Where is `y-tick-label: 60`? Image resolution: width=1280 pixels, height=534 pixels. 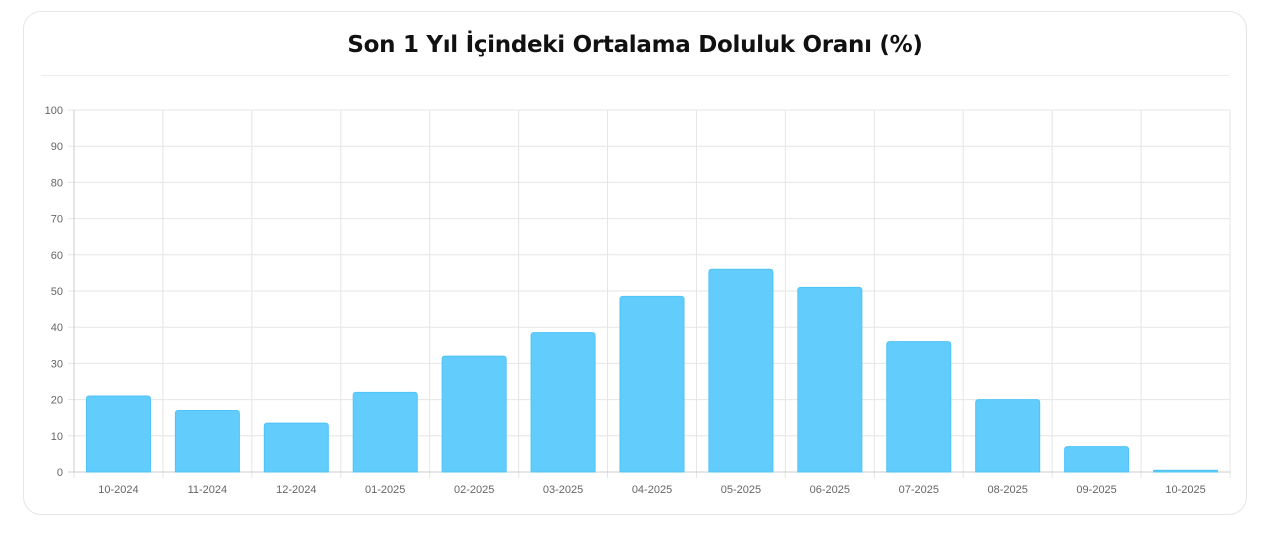
y-tick-label: 60 is located at coordinates (57, 256).